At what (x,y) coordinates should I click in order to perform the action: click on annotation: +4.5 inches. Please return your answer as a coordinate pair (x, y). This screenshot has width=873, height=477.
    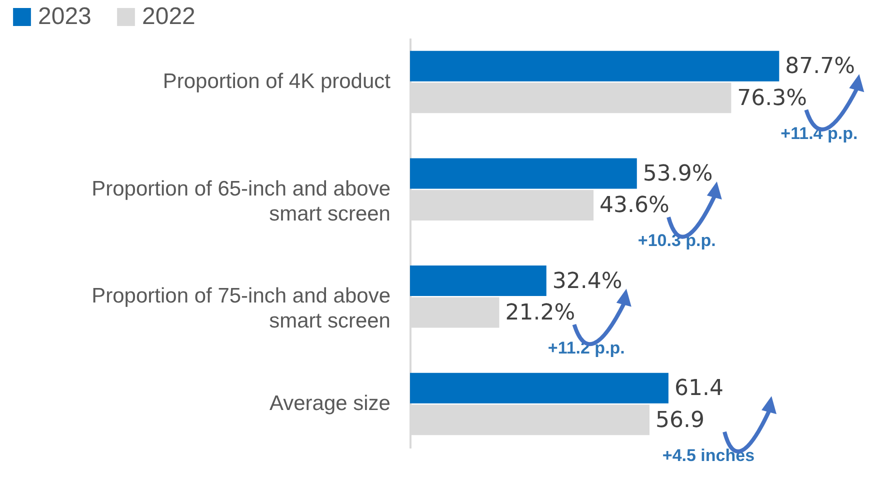
    Looking at the image, I should click on (708, 455).